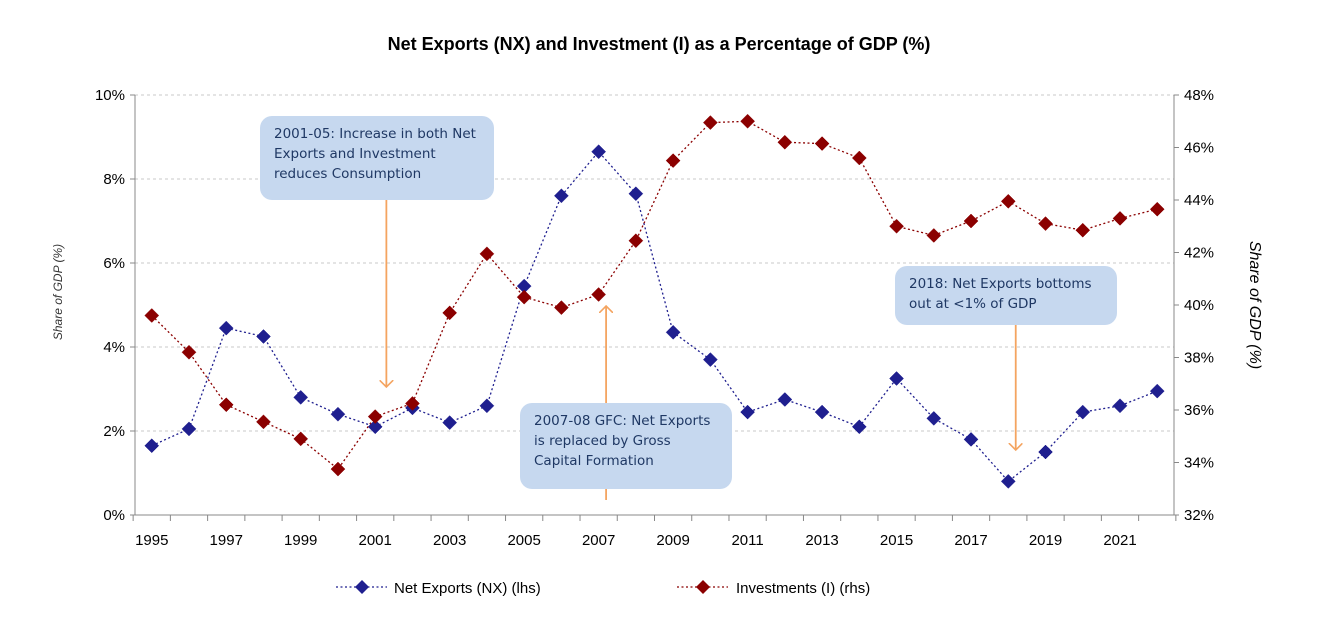 The image size is (1318, 622). Describe the element at coordinates (263, 336) in the screenshot. I see `data-point-net-exports-1998` at that location.